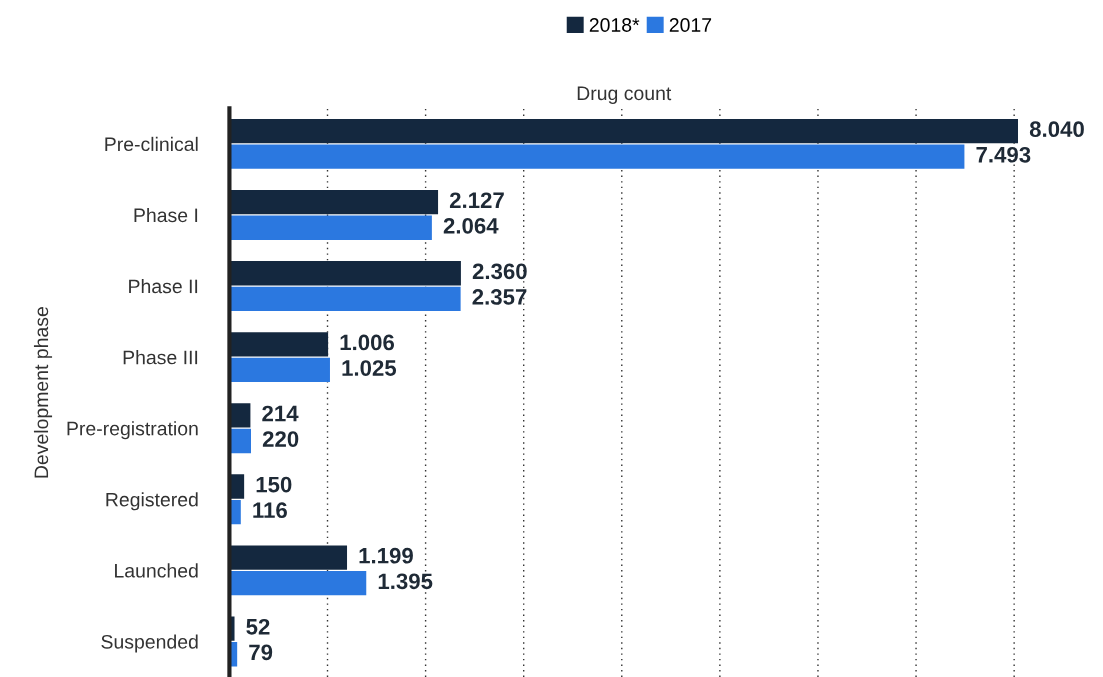  I want to click on data-label: 116, so click(270, 510).